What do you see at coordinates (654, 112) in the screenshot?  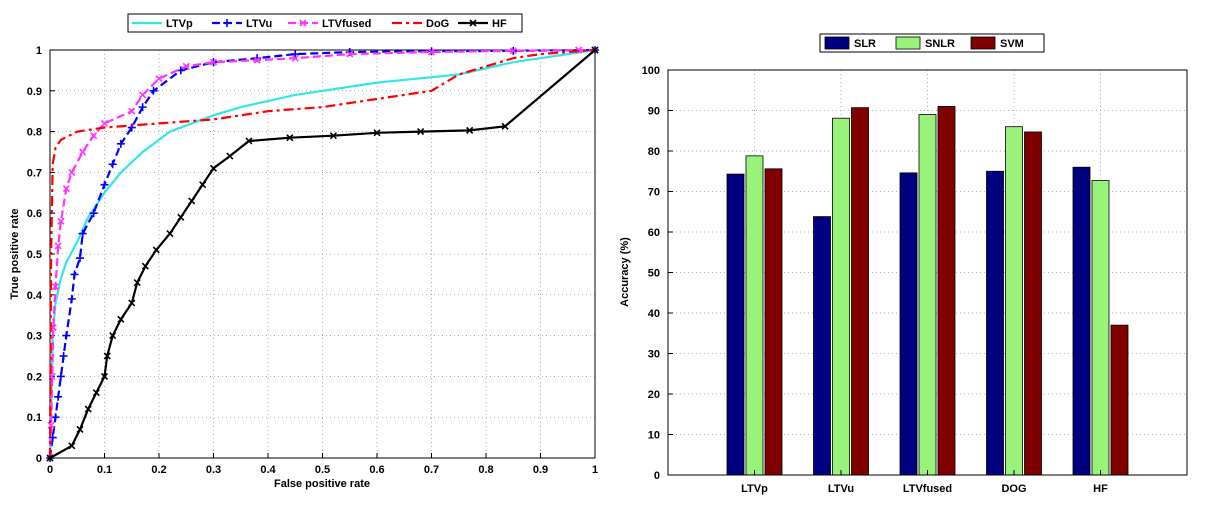 I see `bar-y-tick-label: 90` at bounding box center [654, 112].